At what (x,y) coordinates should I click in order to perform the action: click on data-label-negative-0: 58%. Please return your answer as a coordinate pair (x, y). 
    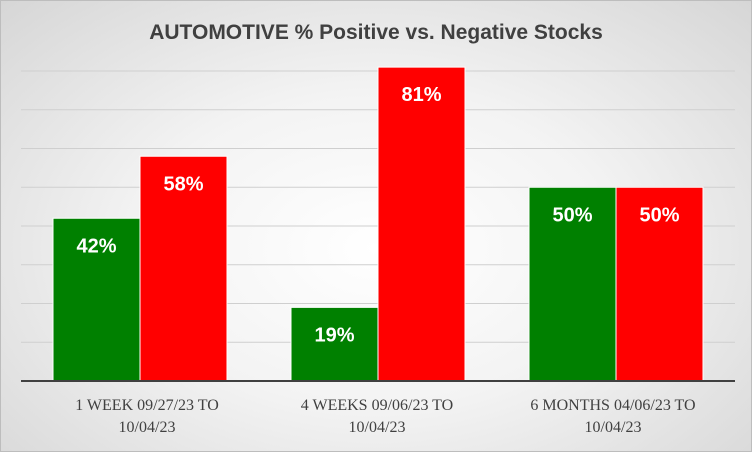
    Looking at the image, I should click on (183, 184).